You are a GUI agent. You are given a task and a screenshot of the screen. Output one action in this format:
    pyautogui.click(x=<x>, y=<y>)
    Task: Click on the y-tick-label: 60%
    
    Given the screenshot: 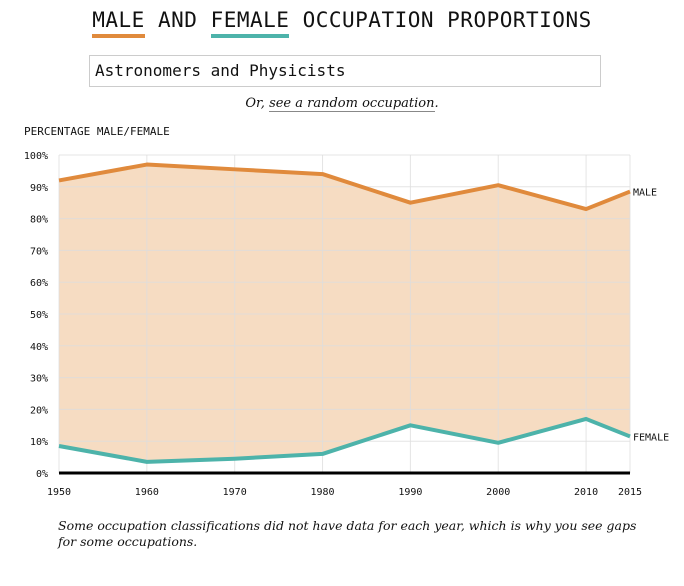 What is the action you would take?
    pyautogui.click(x=39, y=283)
    